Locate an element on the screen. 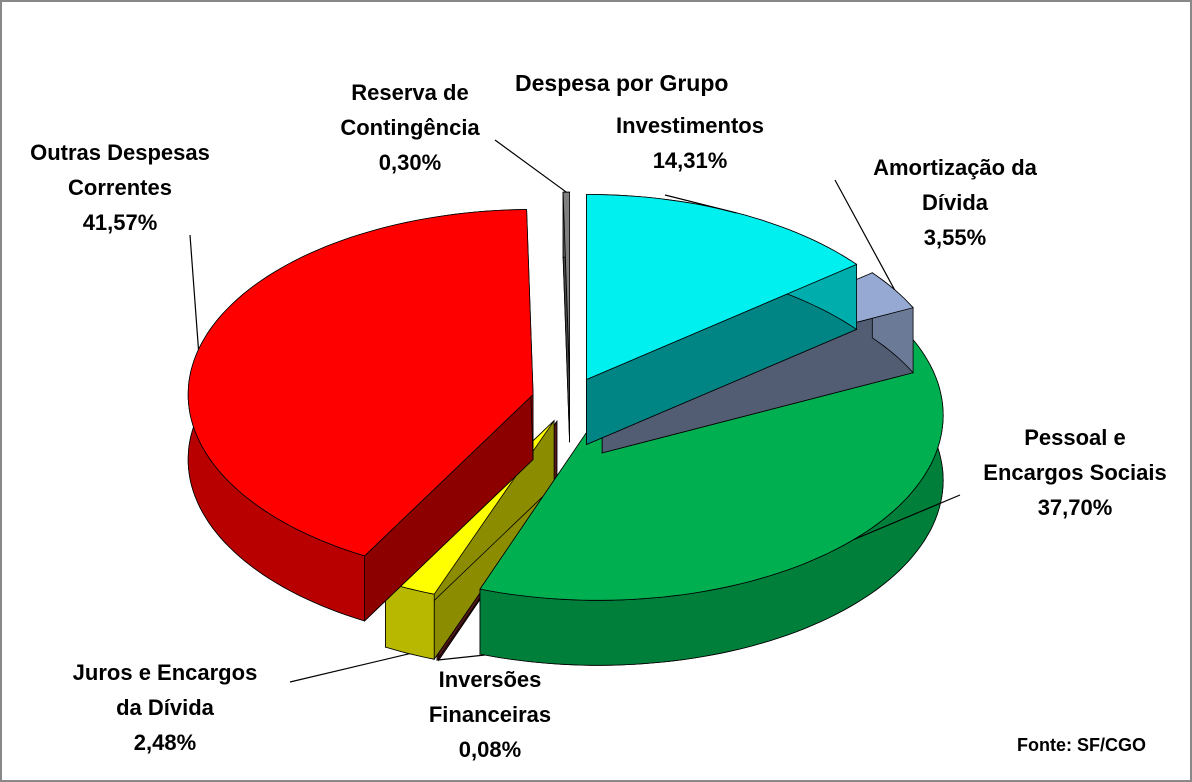  value-label: 3,55% is located at coordinates (955, 237).